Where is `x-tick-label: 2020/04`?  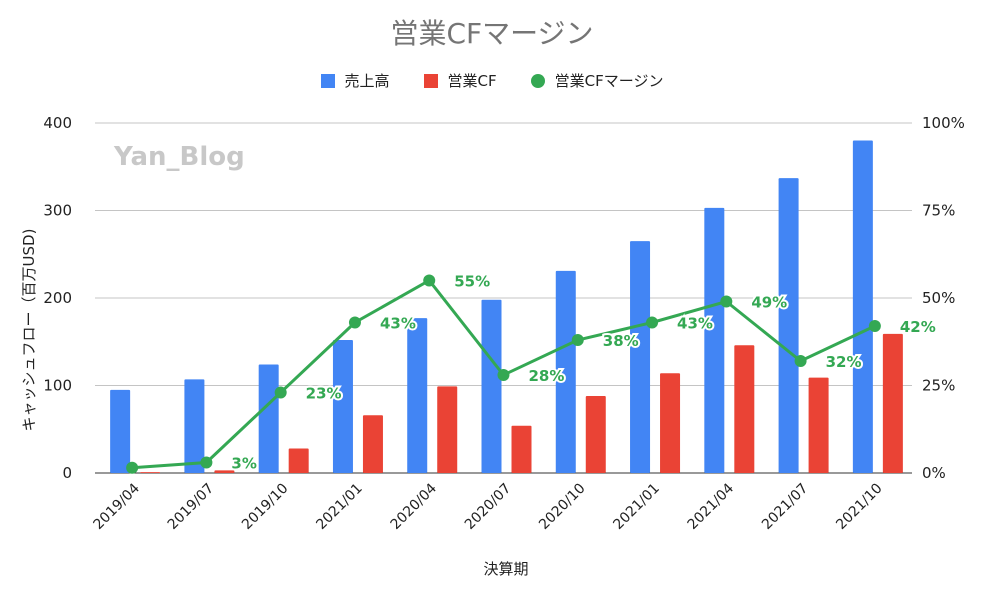
x-tick-label: 2020/04 is located at coordinates (414, 506).